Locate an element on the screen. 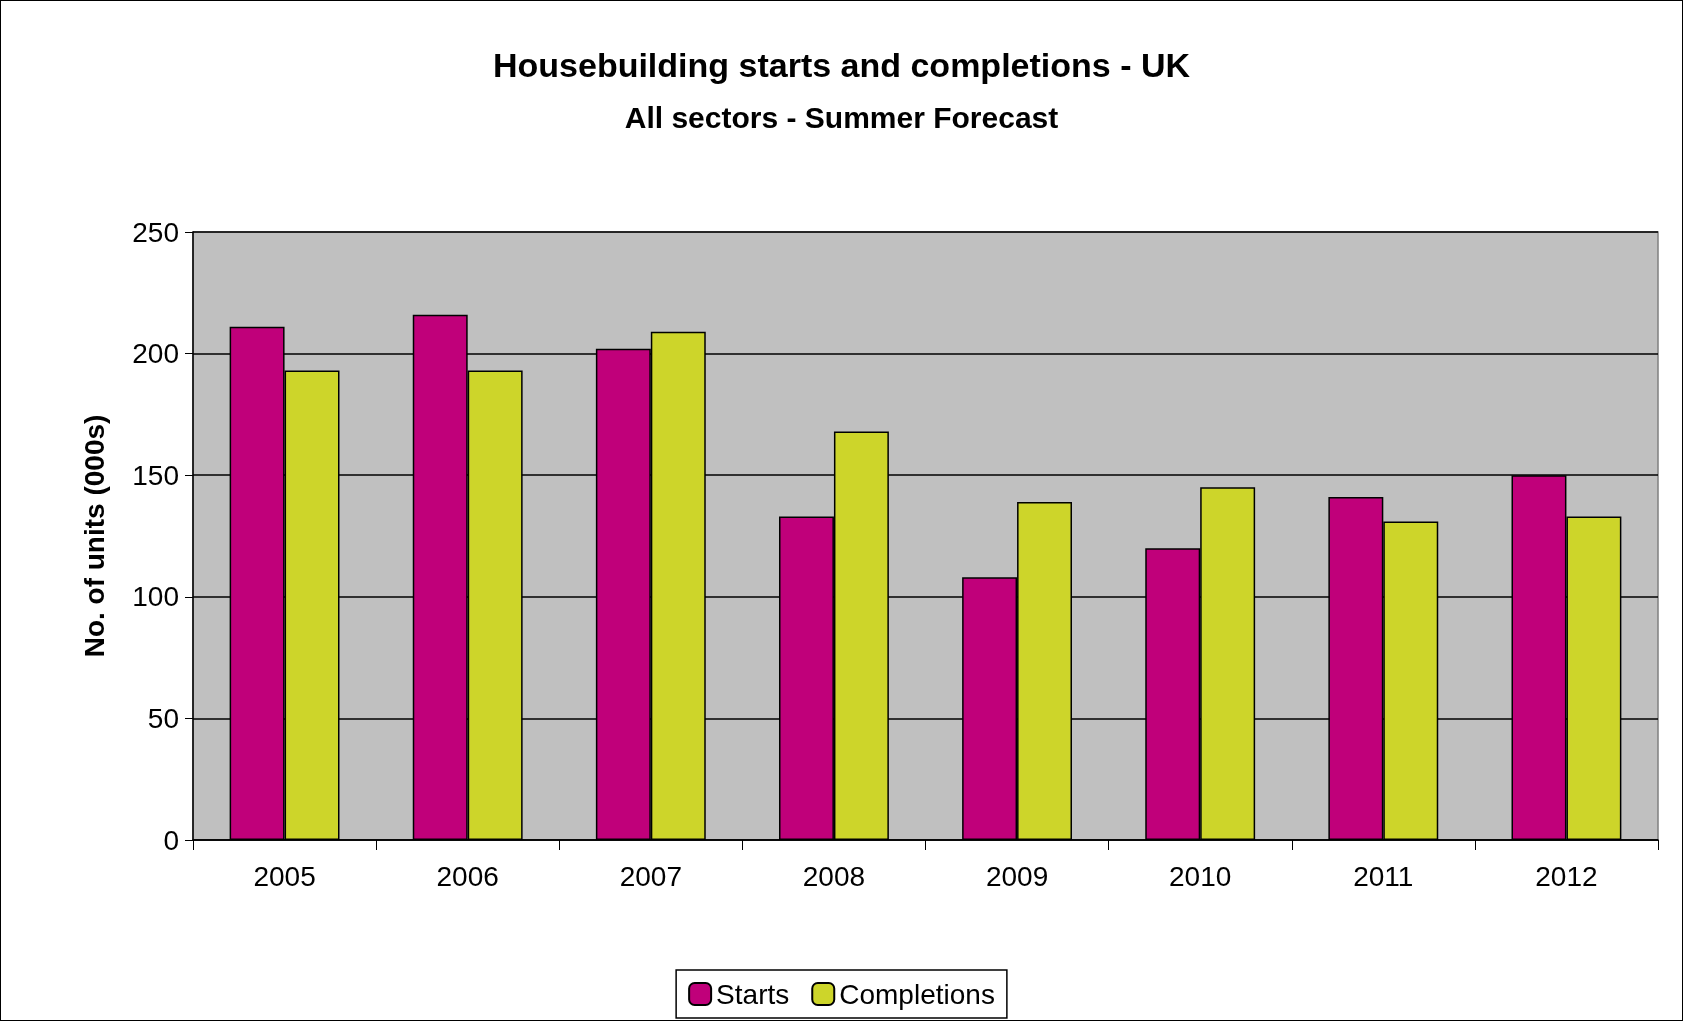  y-tick-label: 250 is located at coordinates (155, 232).